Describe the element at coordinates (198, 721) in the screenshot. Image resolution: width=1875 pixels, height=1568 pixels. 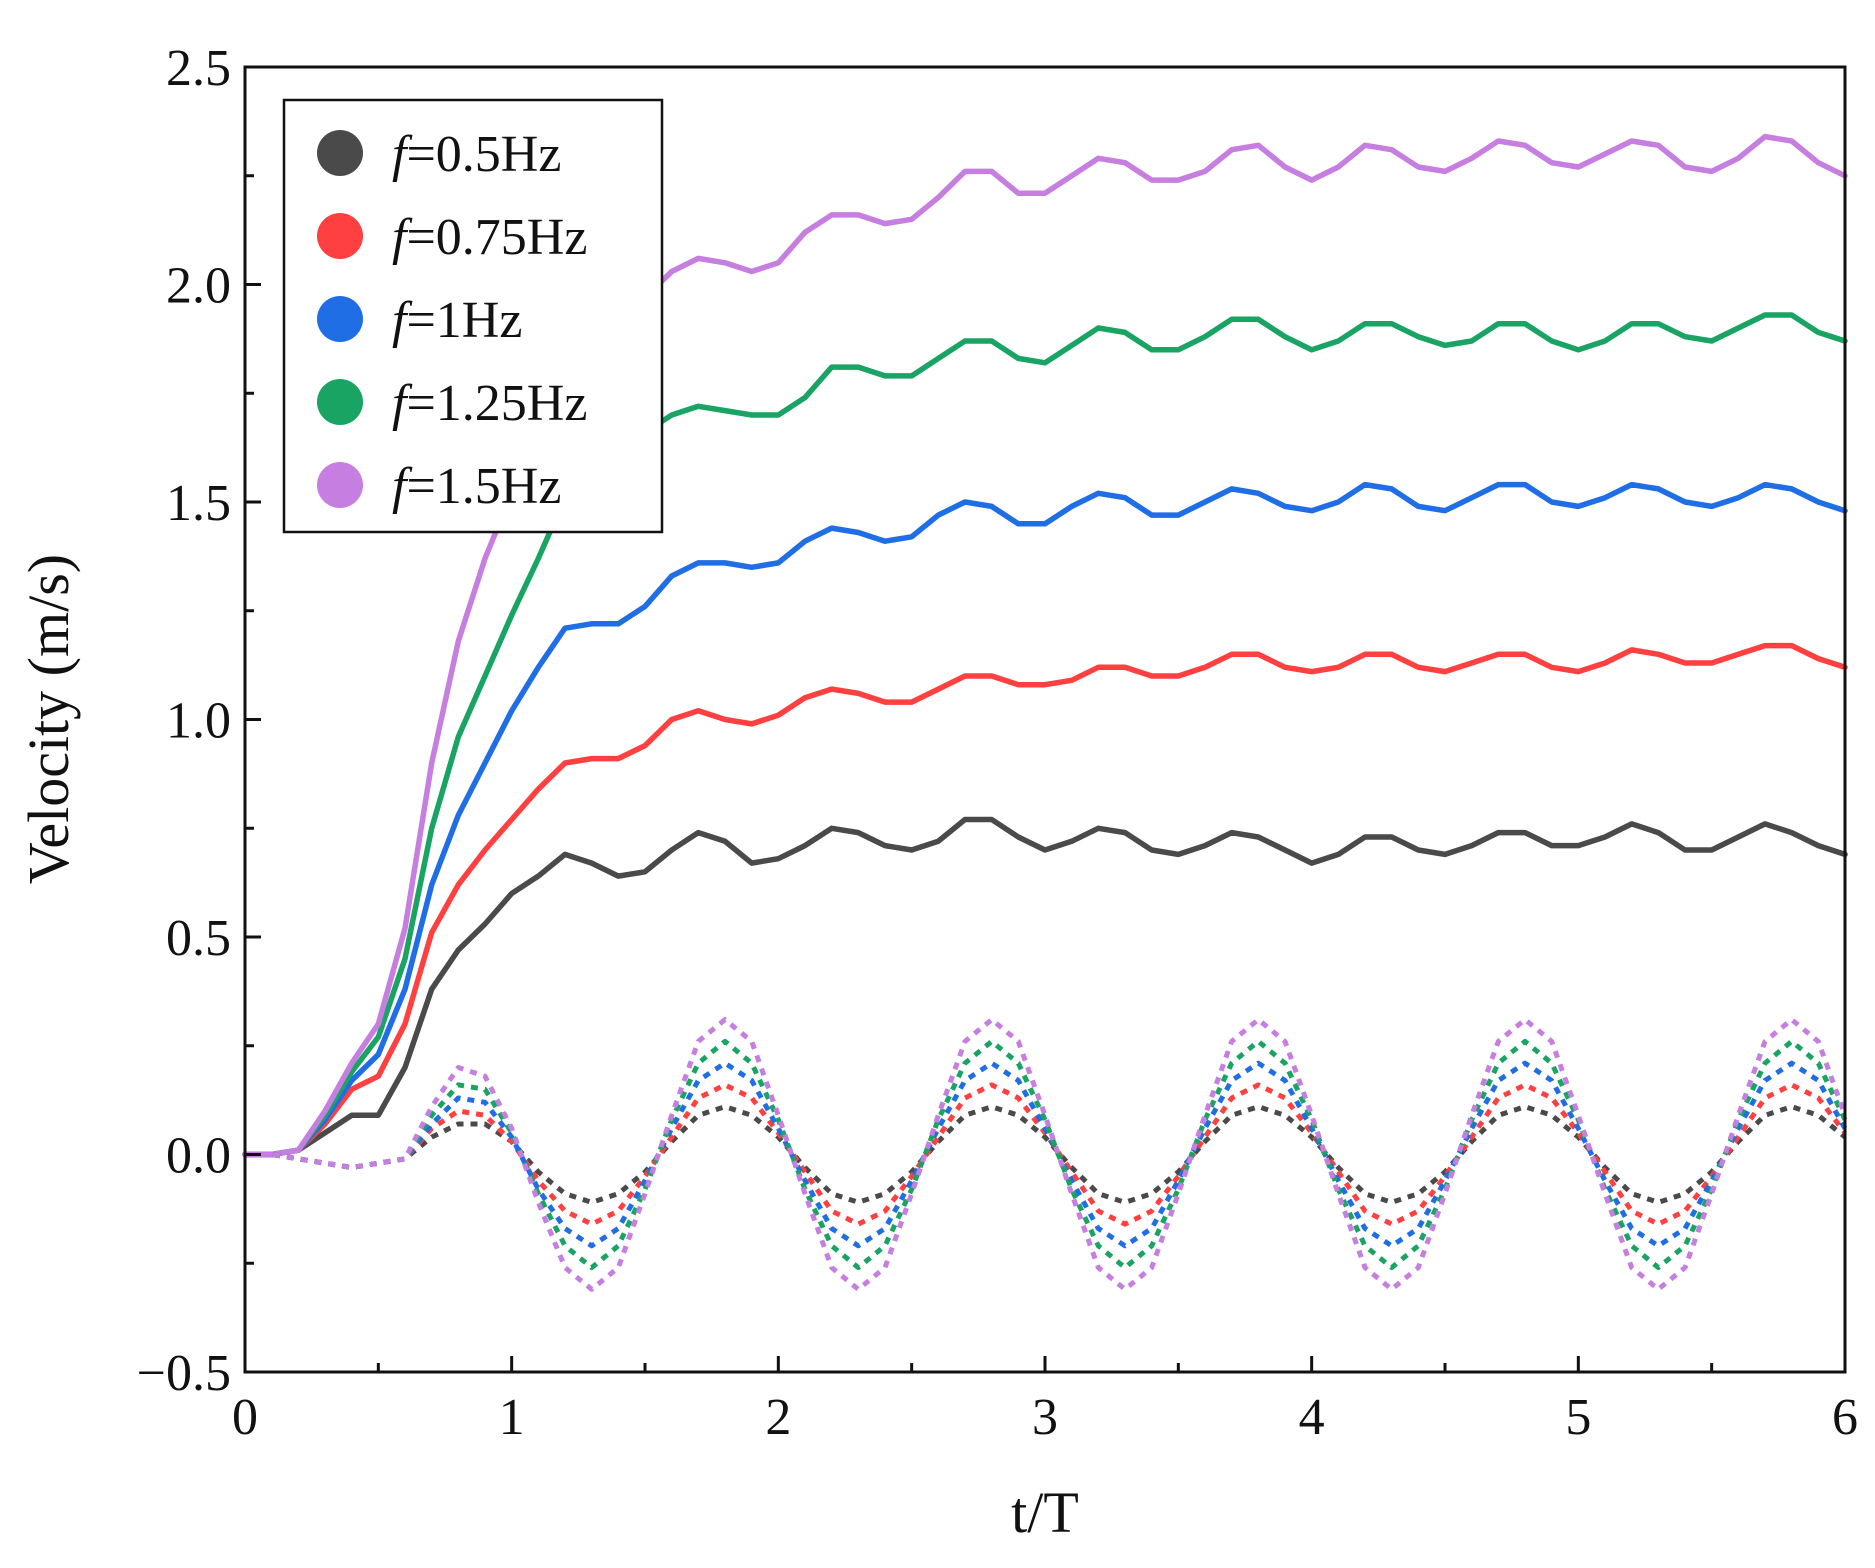
I see `y-tick-label: 1.0` at that location.